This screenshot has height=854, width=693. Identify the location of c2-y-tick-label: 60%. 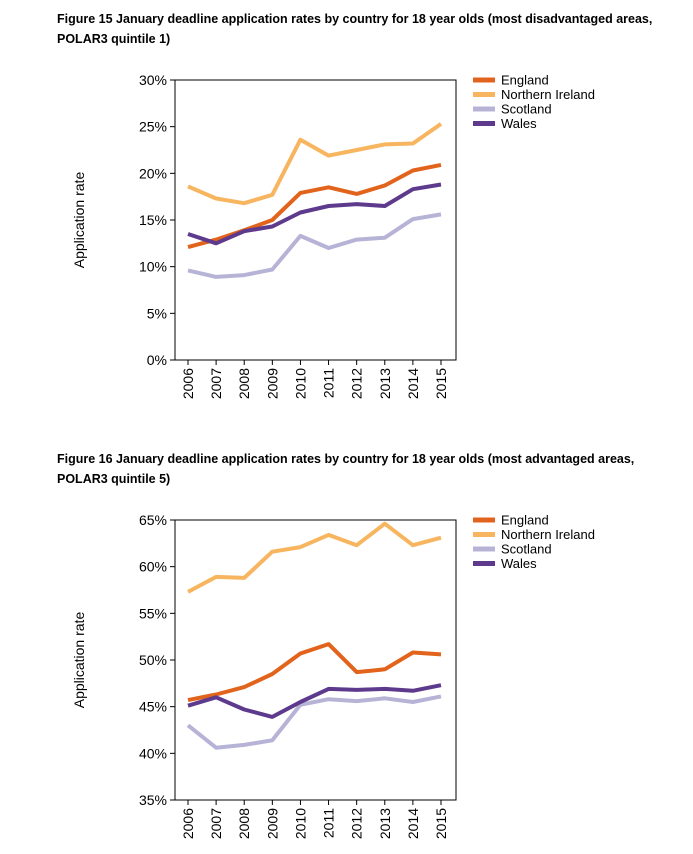
(153, 567).